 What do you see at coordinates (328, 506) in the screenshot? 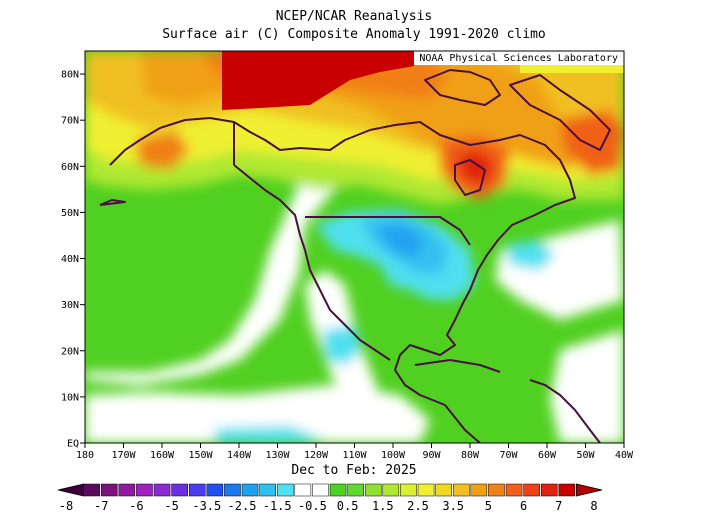
I see `colorbar-labels: -8 -7 -6 -5 -3.5 -2.5 -1.5 -0.5 0.5 1.5 2.5 3.5 5 6 7 8` at bounding box center [328, 506].